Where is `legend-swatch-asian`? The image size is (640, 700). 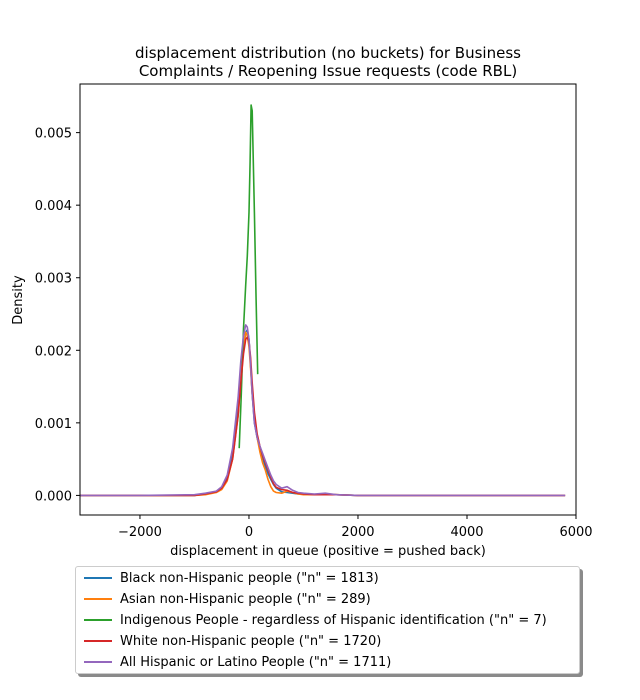
legend-swatch-asian is located at coordinates (98, 599).